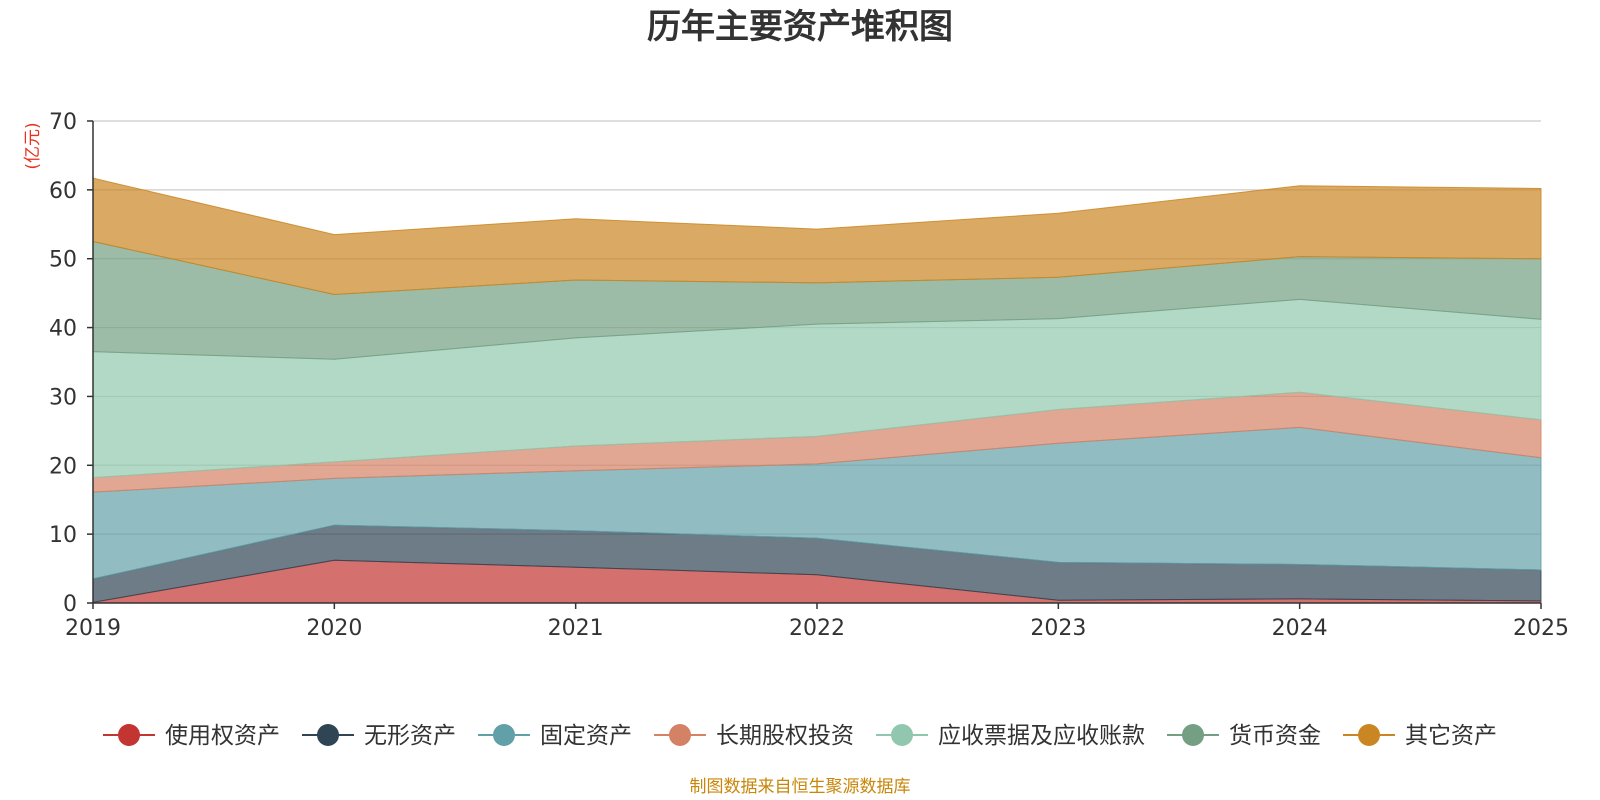  Describe the element at coordinates (33, 145) in the screenshot. I see `y-axis-unit: (亿元)` at that location.